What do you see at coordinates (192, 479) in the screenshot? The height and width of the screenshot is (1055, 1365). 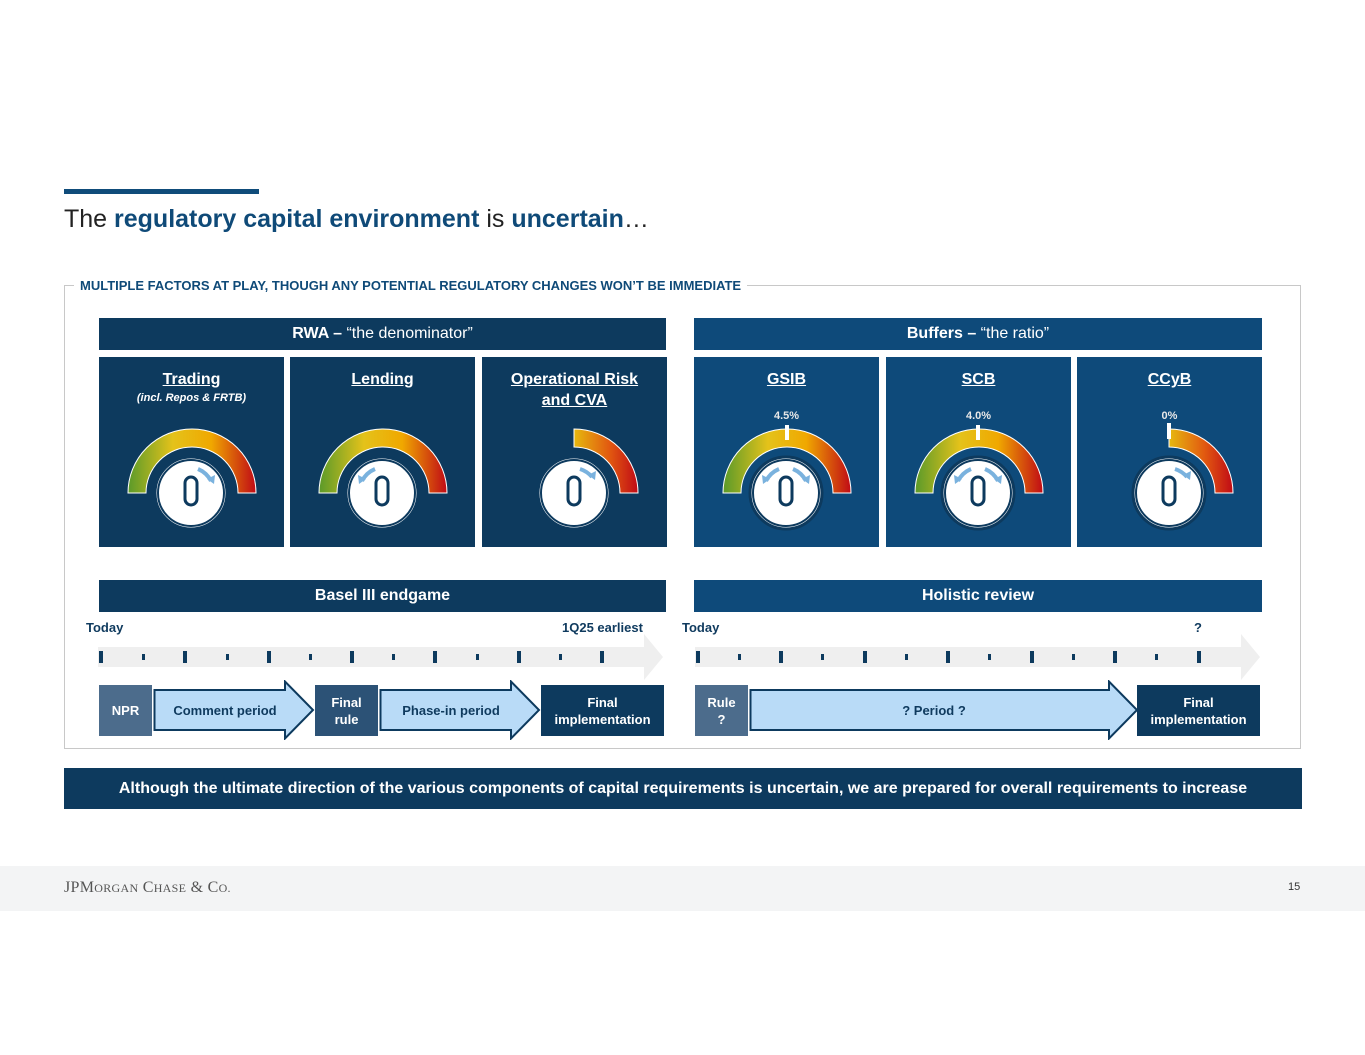 I see `trading-gauge-icon` at bounding box center [192, 479].